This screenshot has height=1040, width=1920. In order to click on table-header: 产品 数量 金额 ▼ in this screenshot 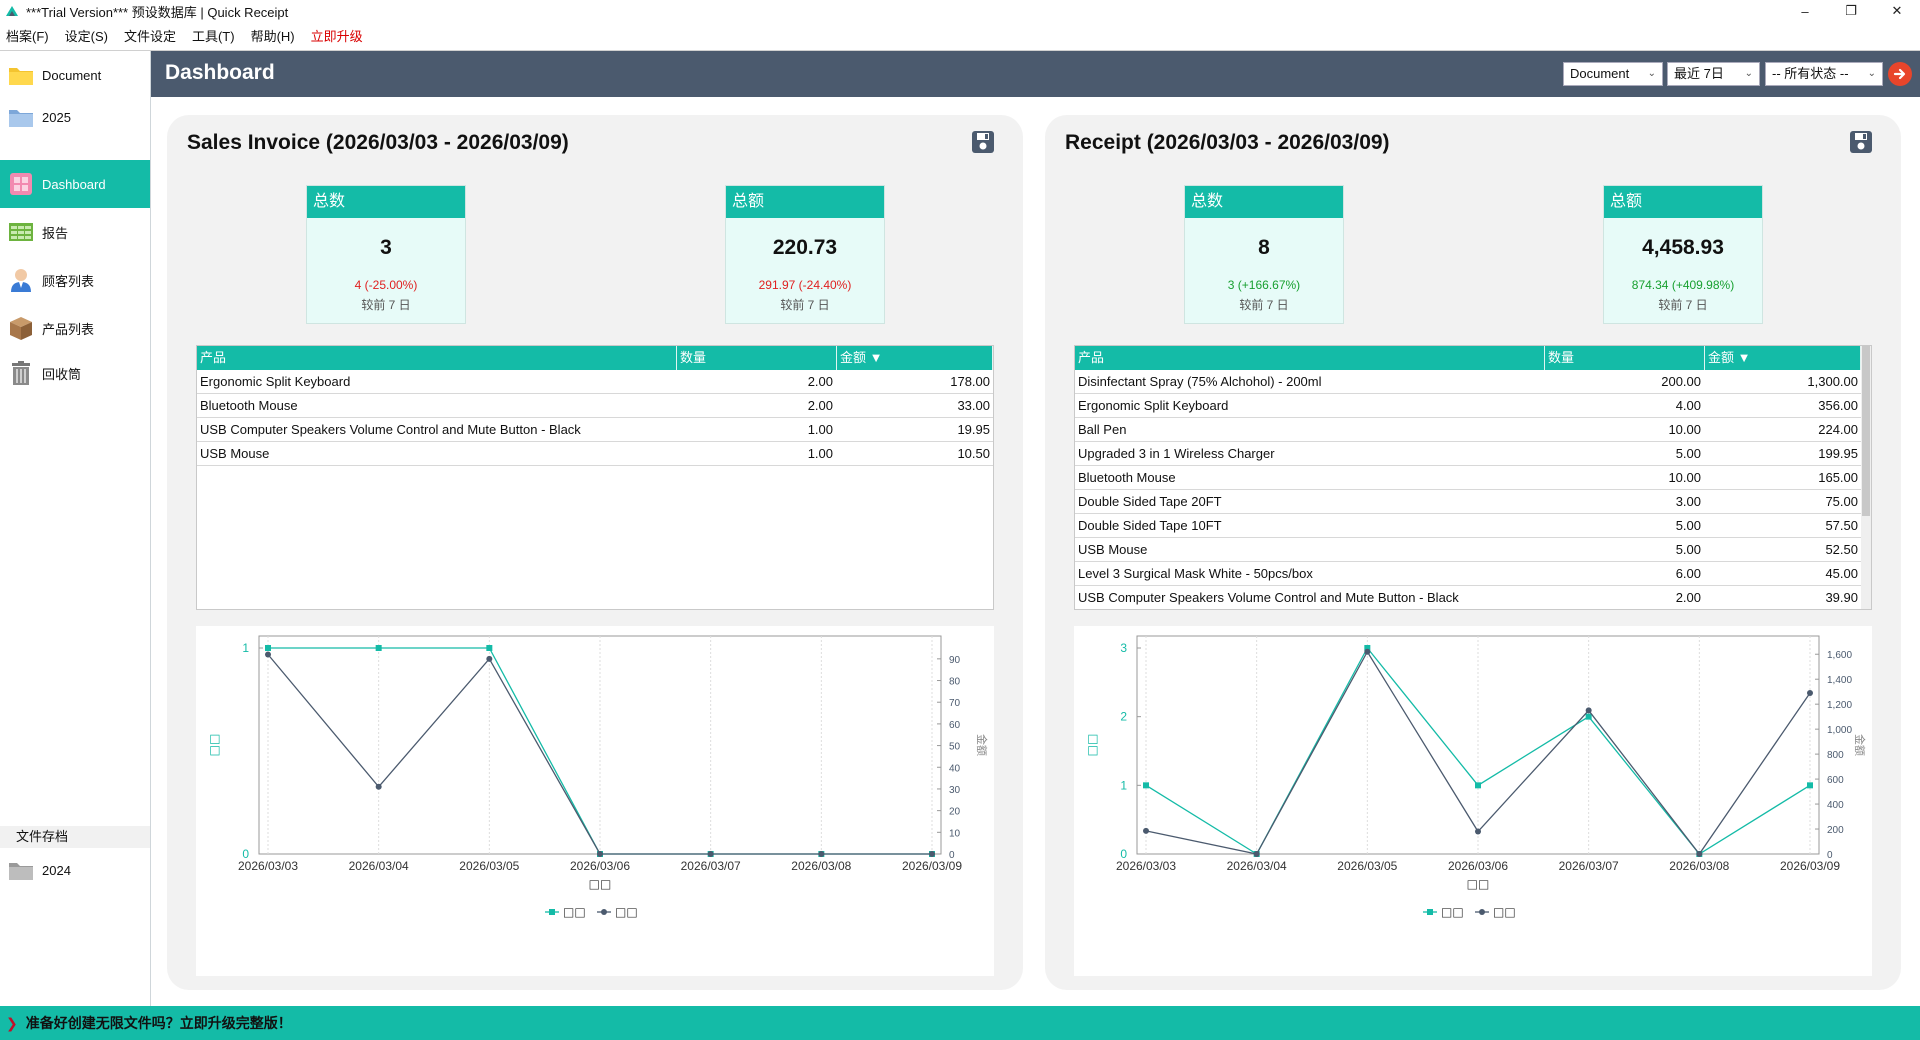, I will do `click(1473, 358)`.